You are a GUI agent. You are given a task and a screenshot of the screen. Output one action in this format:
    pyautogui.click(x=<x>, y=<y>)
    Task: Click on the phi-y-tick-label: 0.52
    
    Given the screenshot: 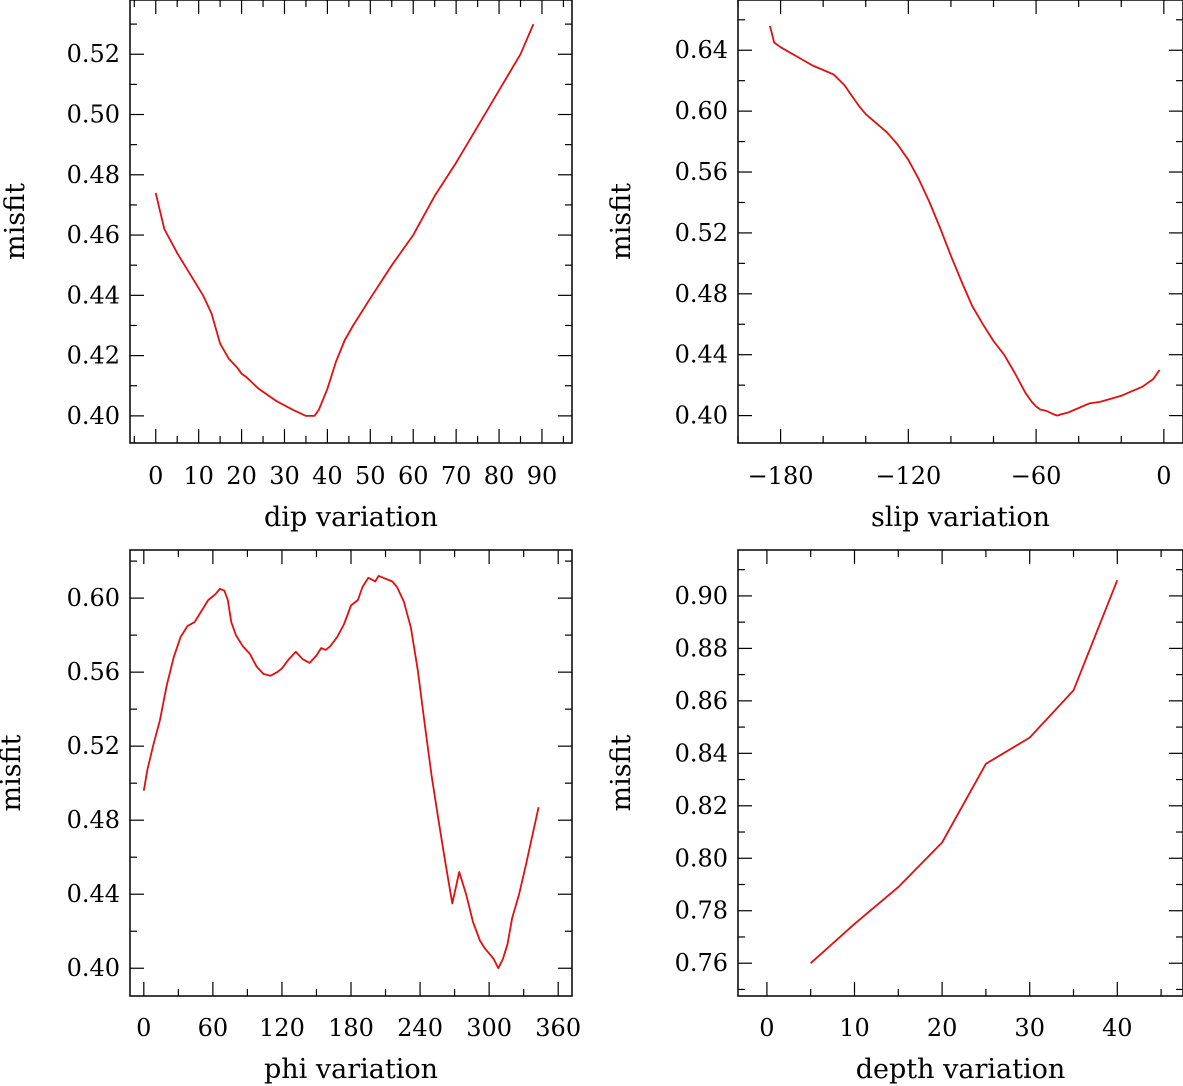 What is the action you would take?
    pyautogui.click(x=93, y=746)
    